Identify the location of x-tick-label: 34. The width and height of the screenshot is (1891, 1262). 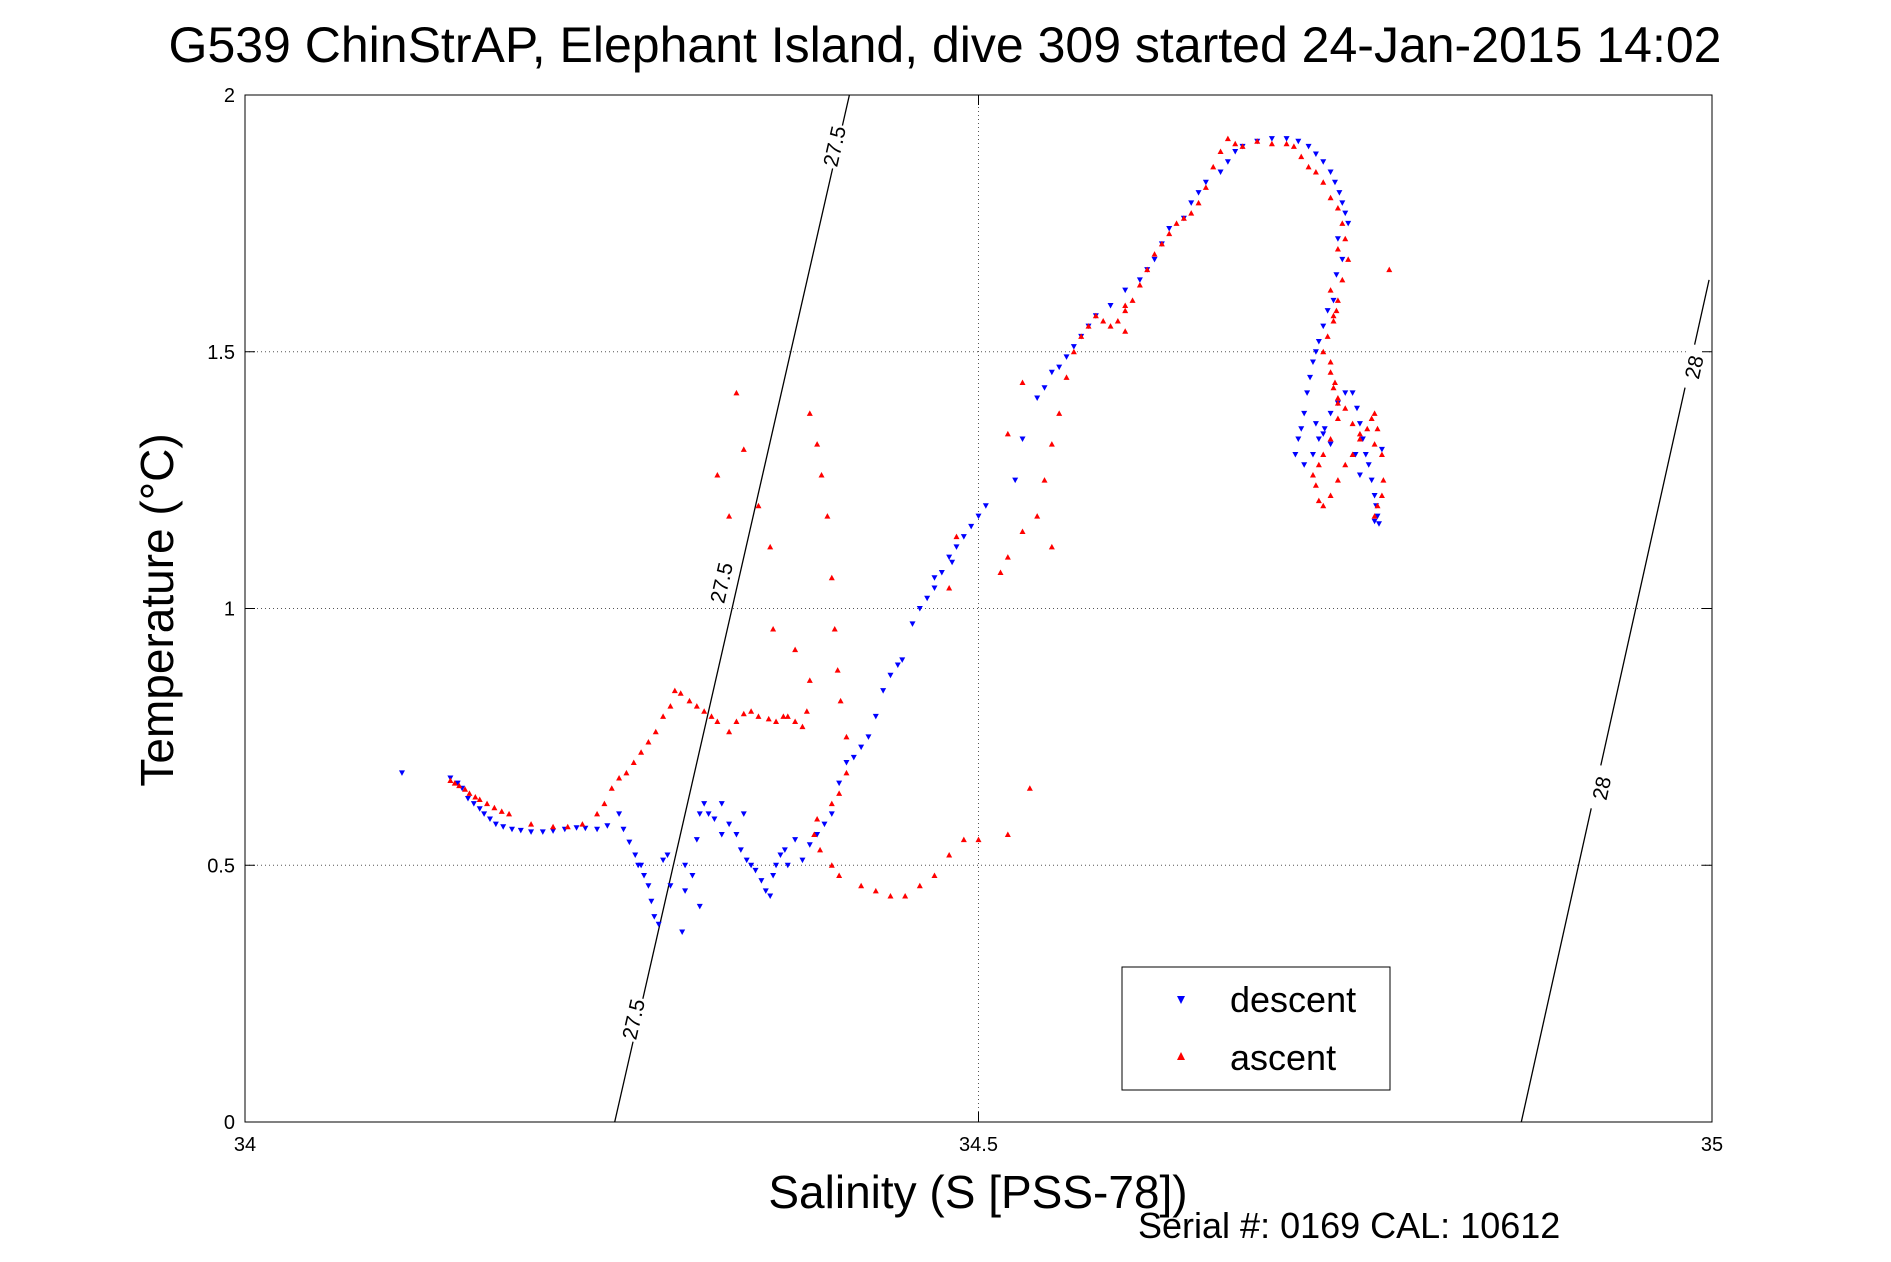
(245, 1145).